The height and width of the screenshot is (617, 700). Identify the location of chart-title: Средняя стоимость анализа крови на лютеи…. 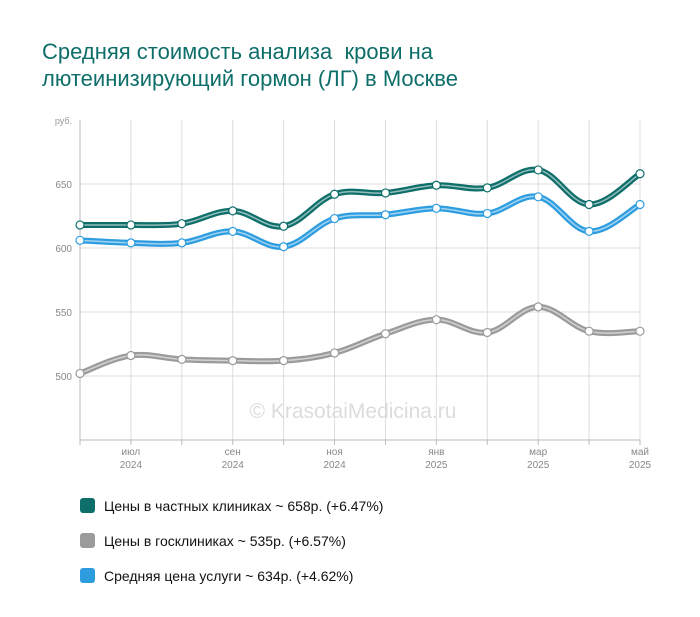
(352, 65).